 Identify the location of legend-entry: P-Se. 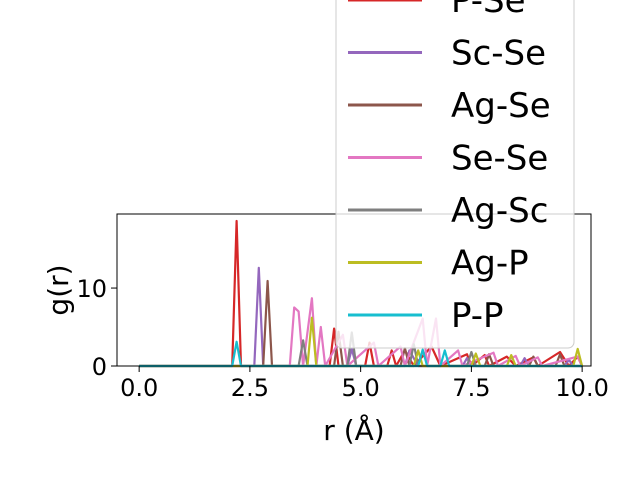
(488, 10).